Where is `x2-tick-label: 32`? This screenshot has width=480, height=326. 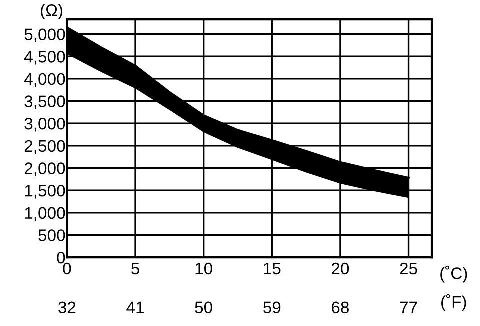
x2-tick-label: 32 is located at coordinates (67, 308).